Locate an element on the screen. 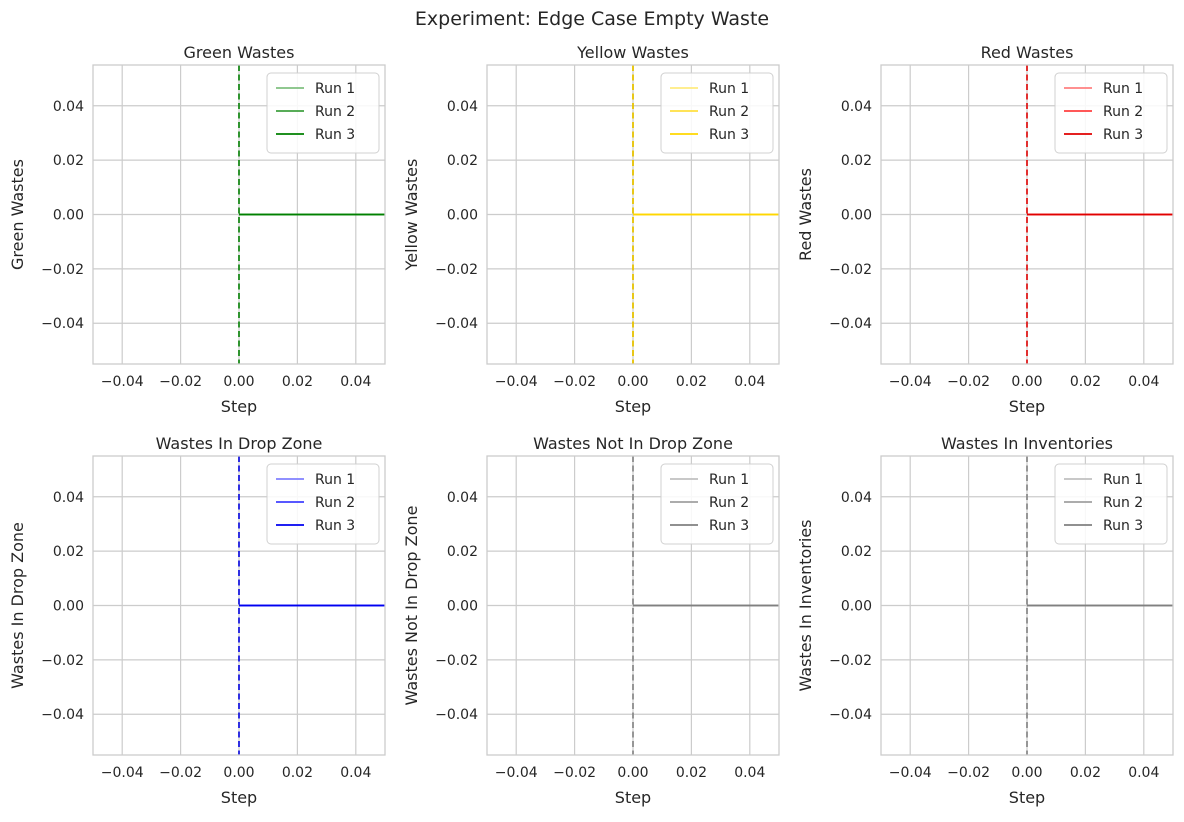 This screenshot has height=822, width=1184. y-axis-label: Wastes Not In Drop Zone is located at coordinates (411, 606).